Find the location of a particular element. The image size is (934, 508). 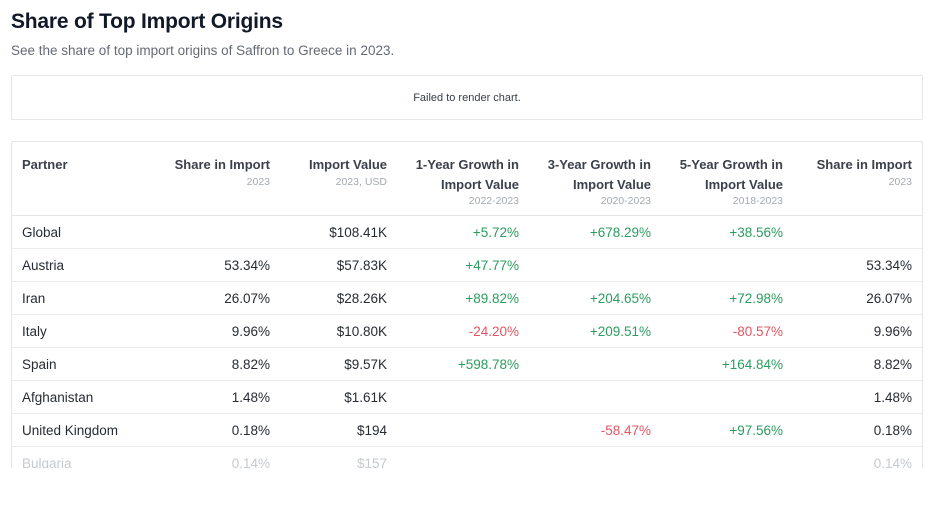

cell-share is located at coordinates (221, 232).